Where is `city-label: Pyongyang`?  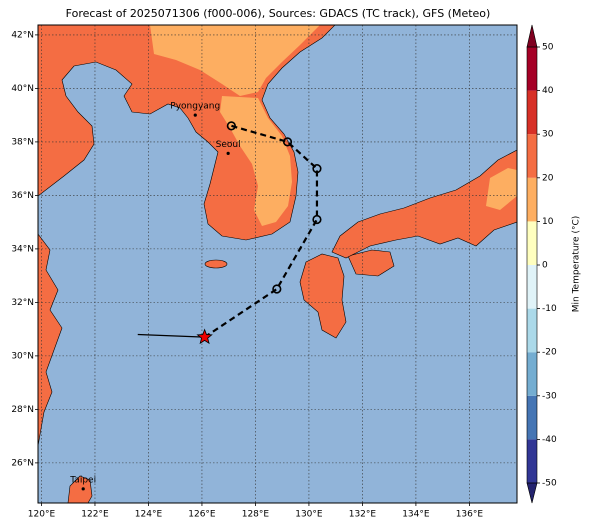
city-label: Pyongyang is located at coordinates (195, 107).